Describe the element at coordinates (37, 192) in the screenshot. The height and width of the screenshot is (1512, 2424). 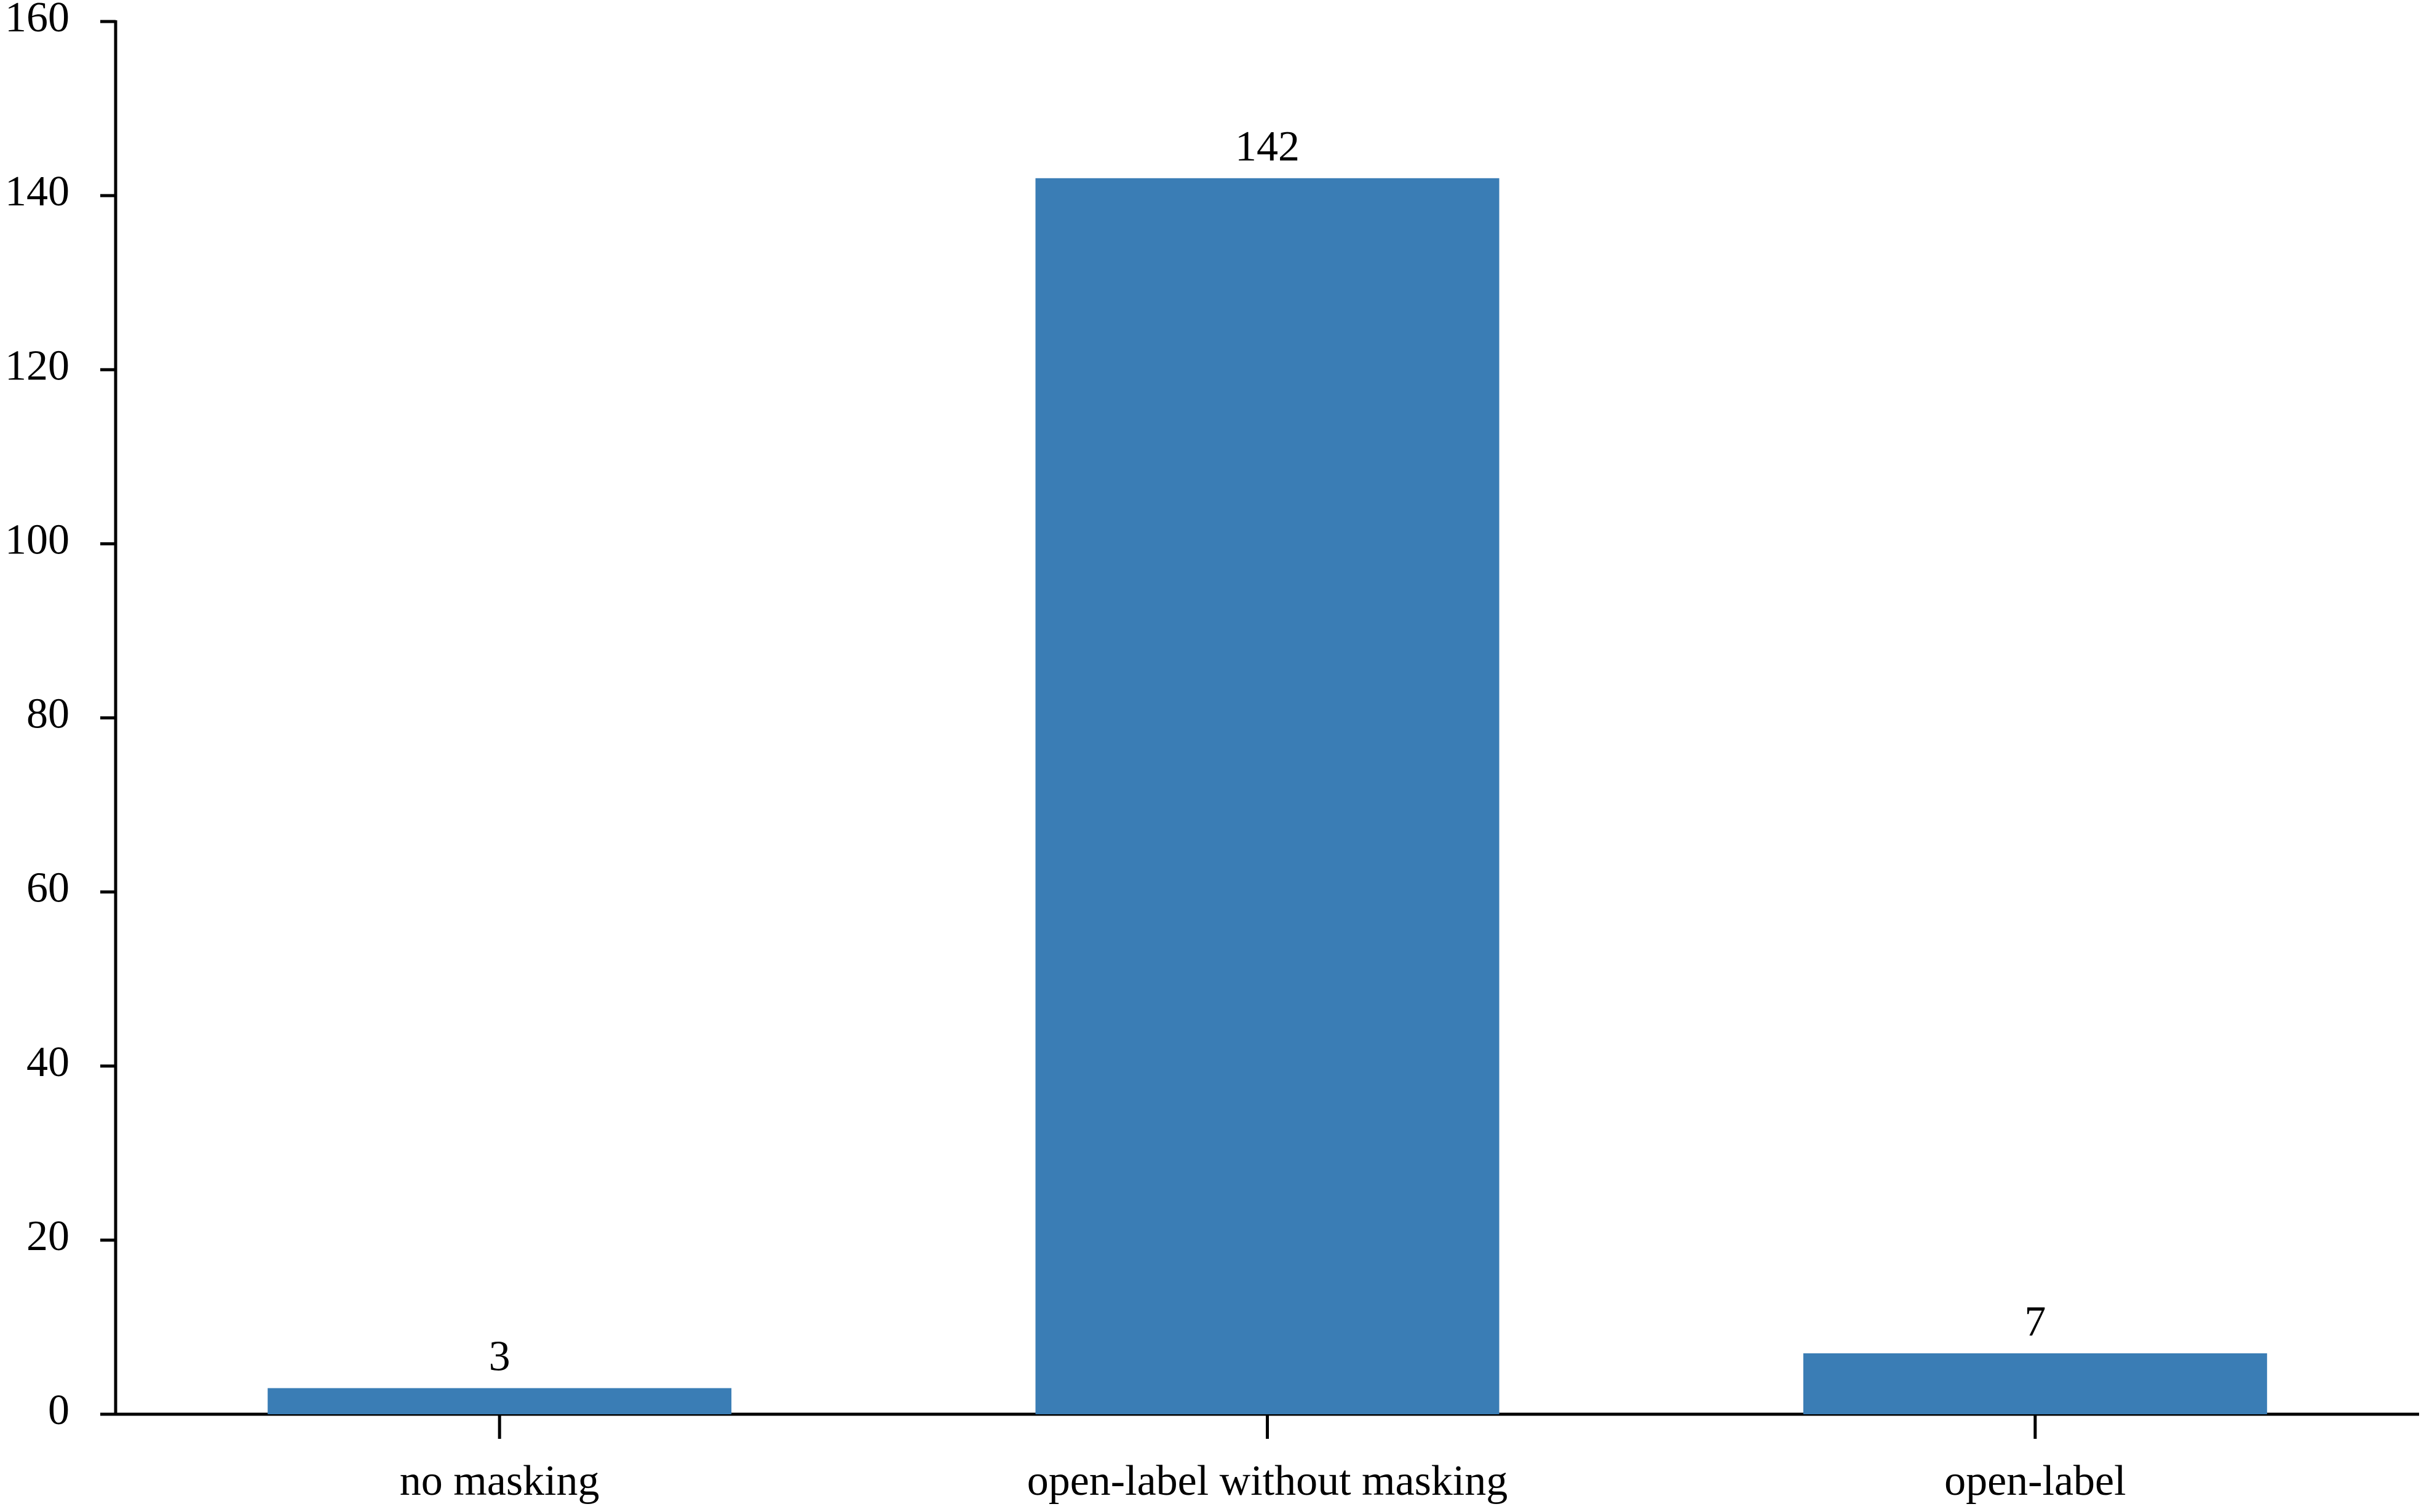
I see `y-tick-label: 140` at that location.